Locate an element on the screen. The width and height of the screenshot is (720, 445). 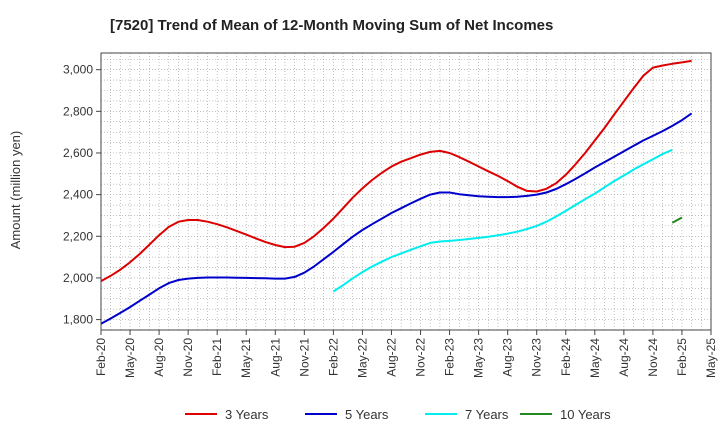
x-tick-label: Feb-21 is located at coordinates (217, 357).